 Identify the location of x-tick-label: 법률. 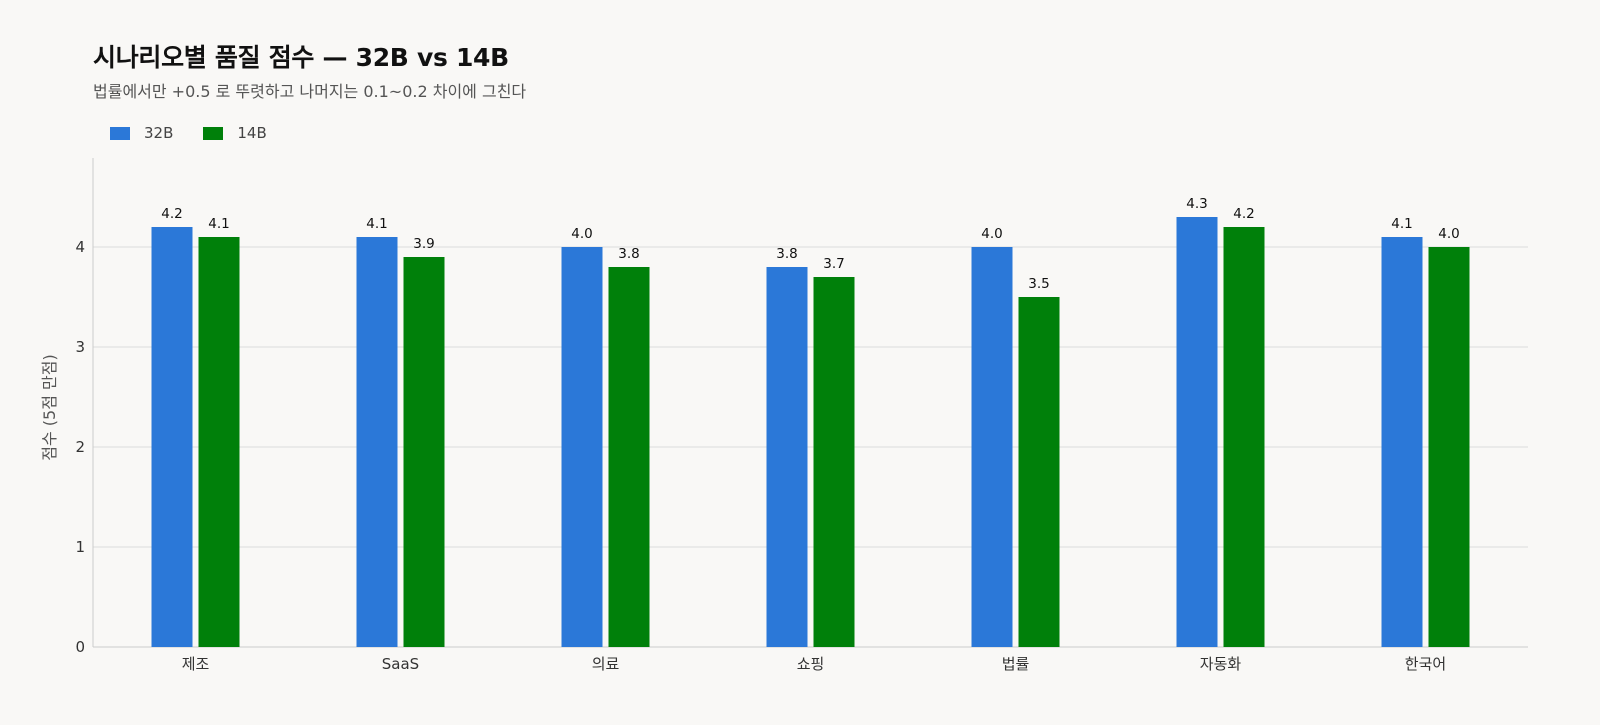
(1016, 664).